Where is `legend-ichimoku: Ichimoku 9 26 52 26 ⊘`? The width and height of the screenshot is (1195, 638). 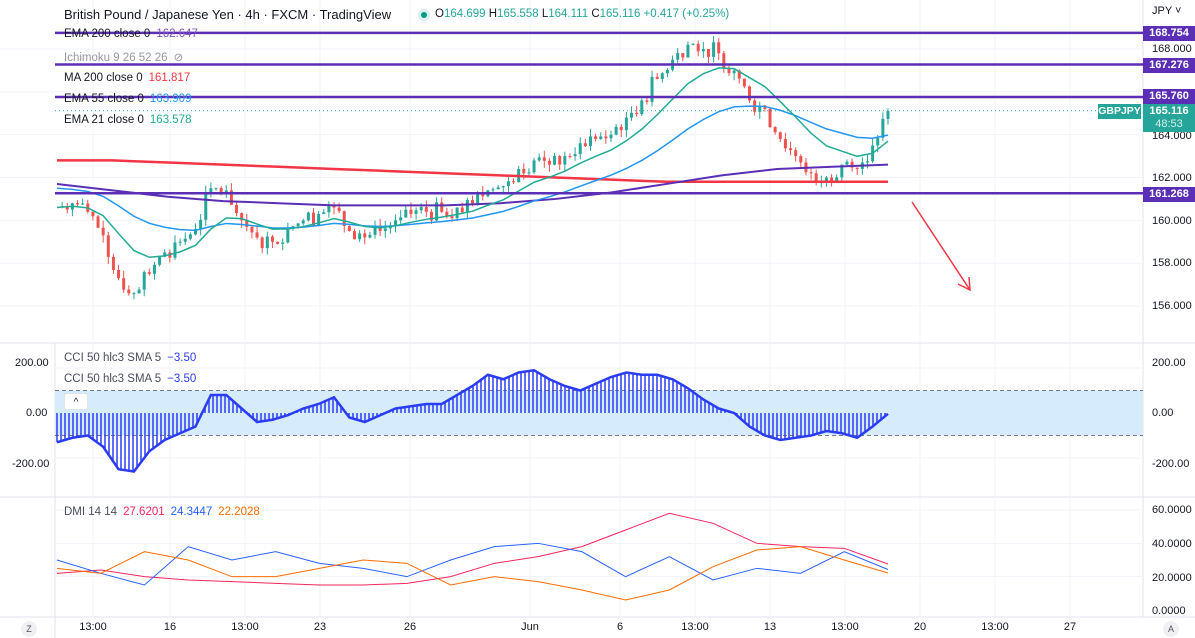 legend-ichimoku: Ichimoku 9 26 52 26 ⊘ is located at coordinates (124, 58).